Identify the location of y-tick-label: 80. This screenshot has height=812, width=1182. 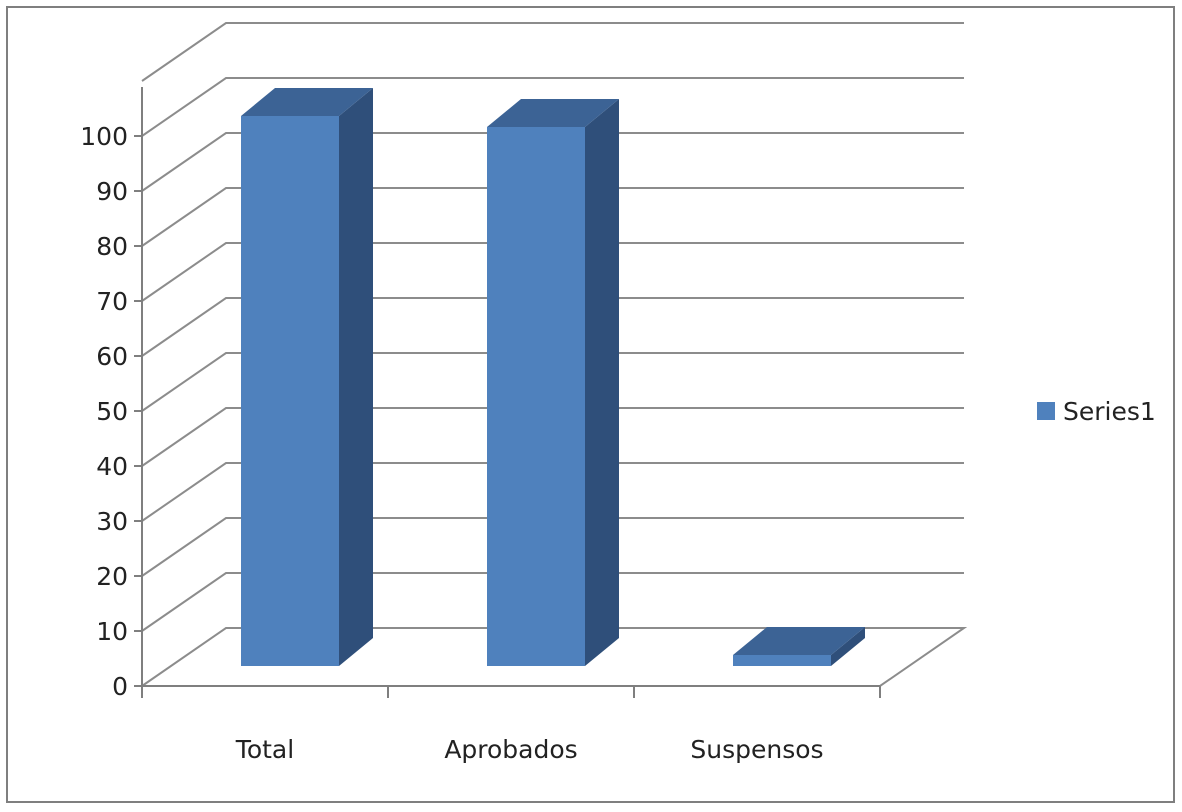
(112, 246).